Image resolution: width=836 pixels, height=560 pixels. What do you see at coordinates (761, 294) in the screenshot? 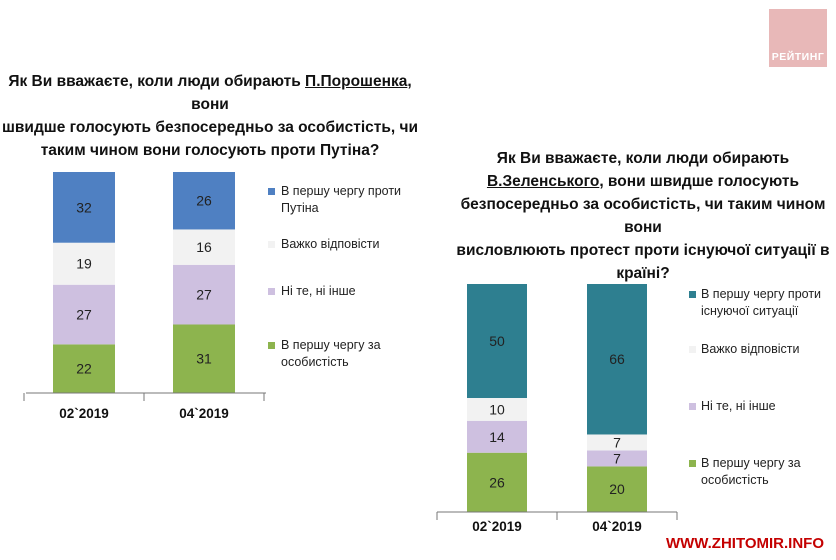
I see `chart2-legend-label-1: В першу чергу проти` at bounding box center [761, 294].